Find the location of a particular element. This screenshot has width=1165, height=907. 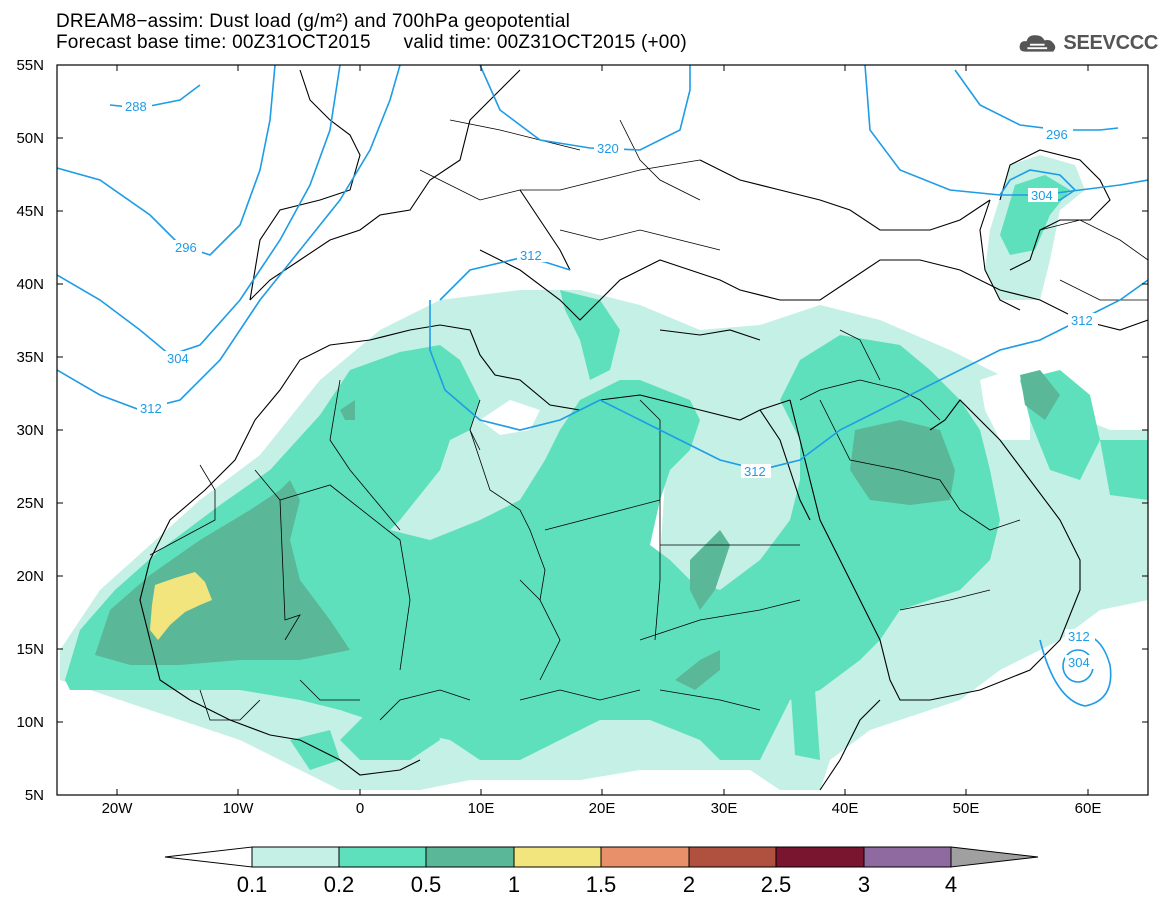

contour-label-288: 288 is located at coordinates (136, 106).